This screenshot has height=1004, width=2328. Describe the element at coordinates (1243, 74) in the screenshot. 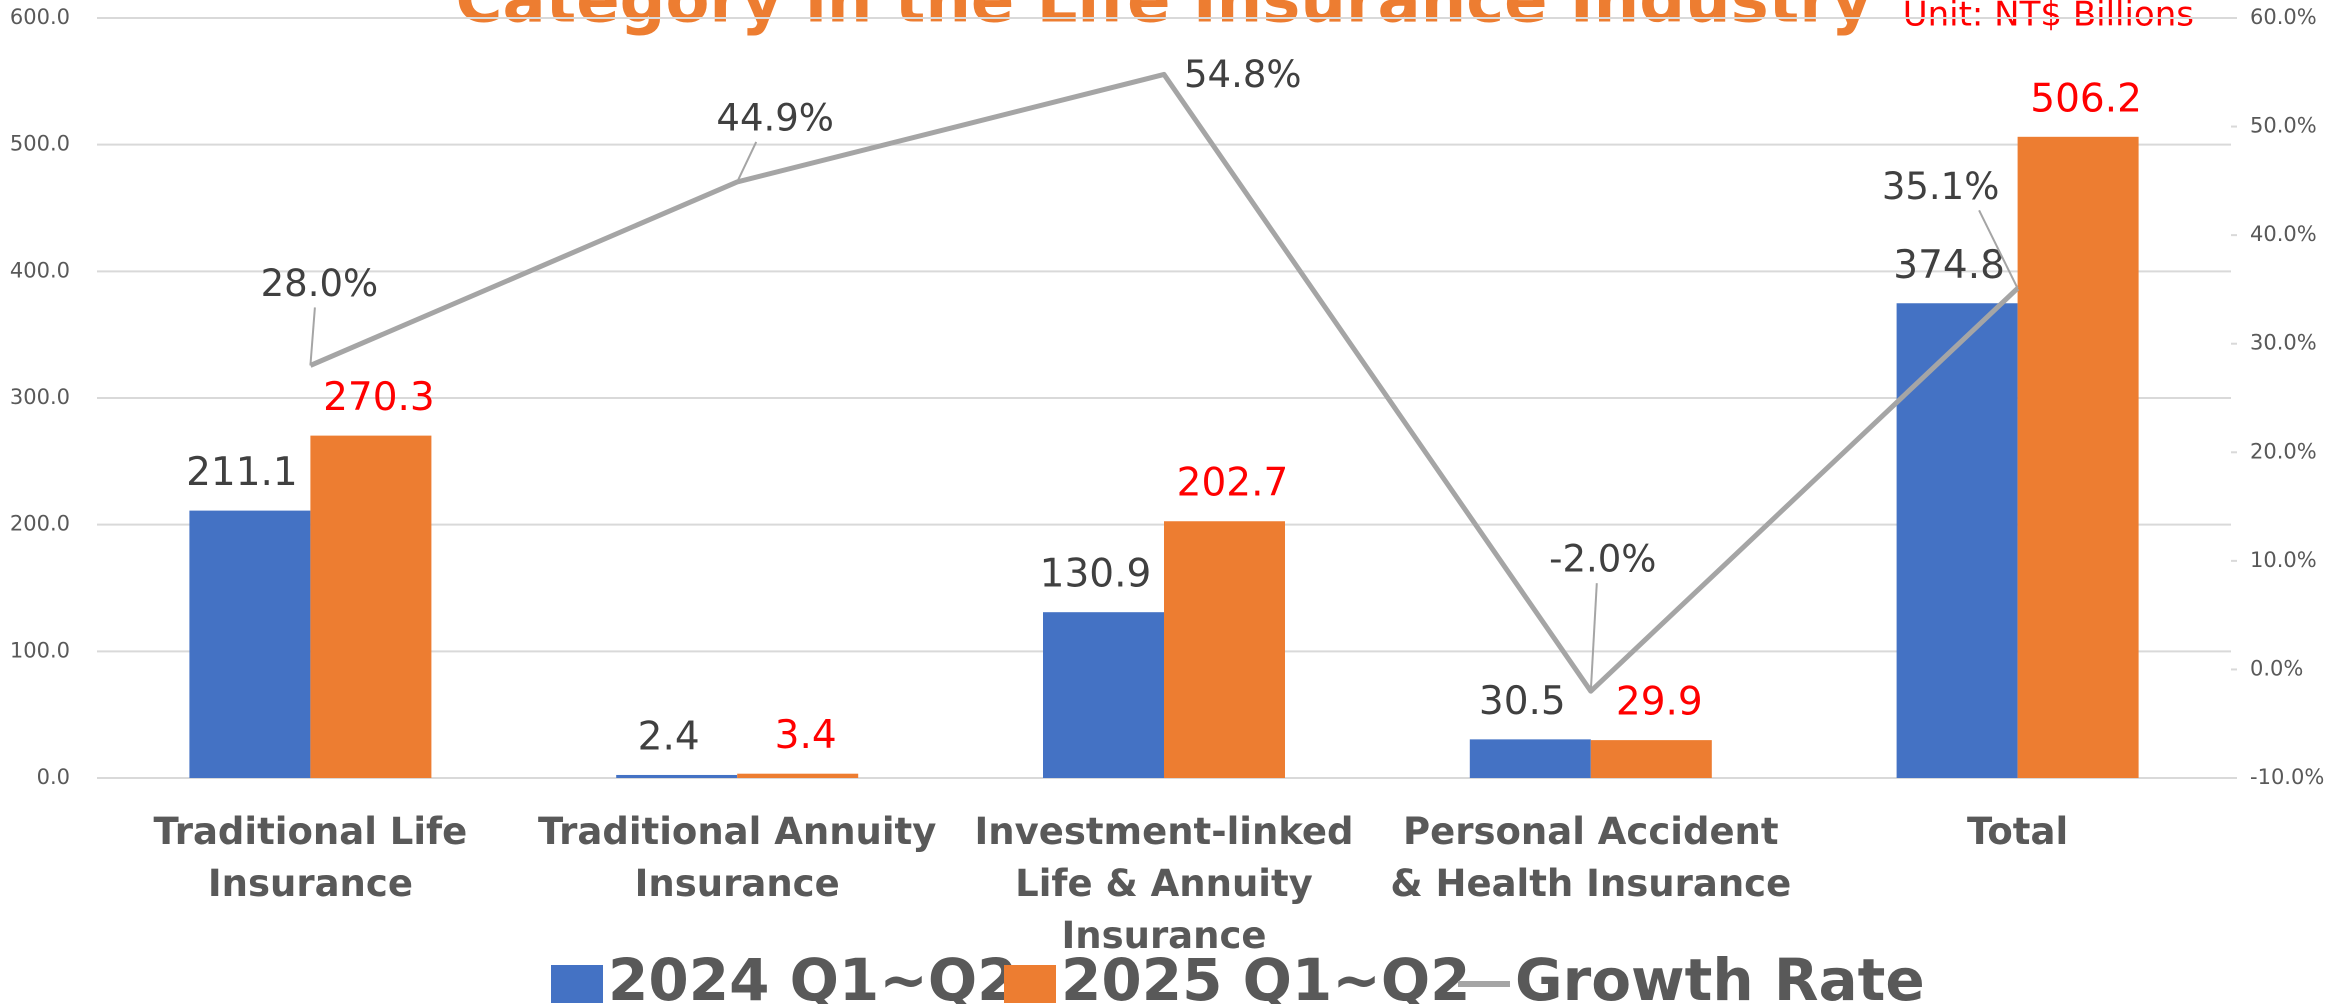

I see `line-label: 54.8%` at that location.